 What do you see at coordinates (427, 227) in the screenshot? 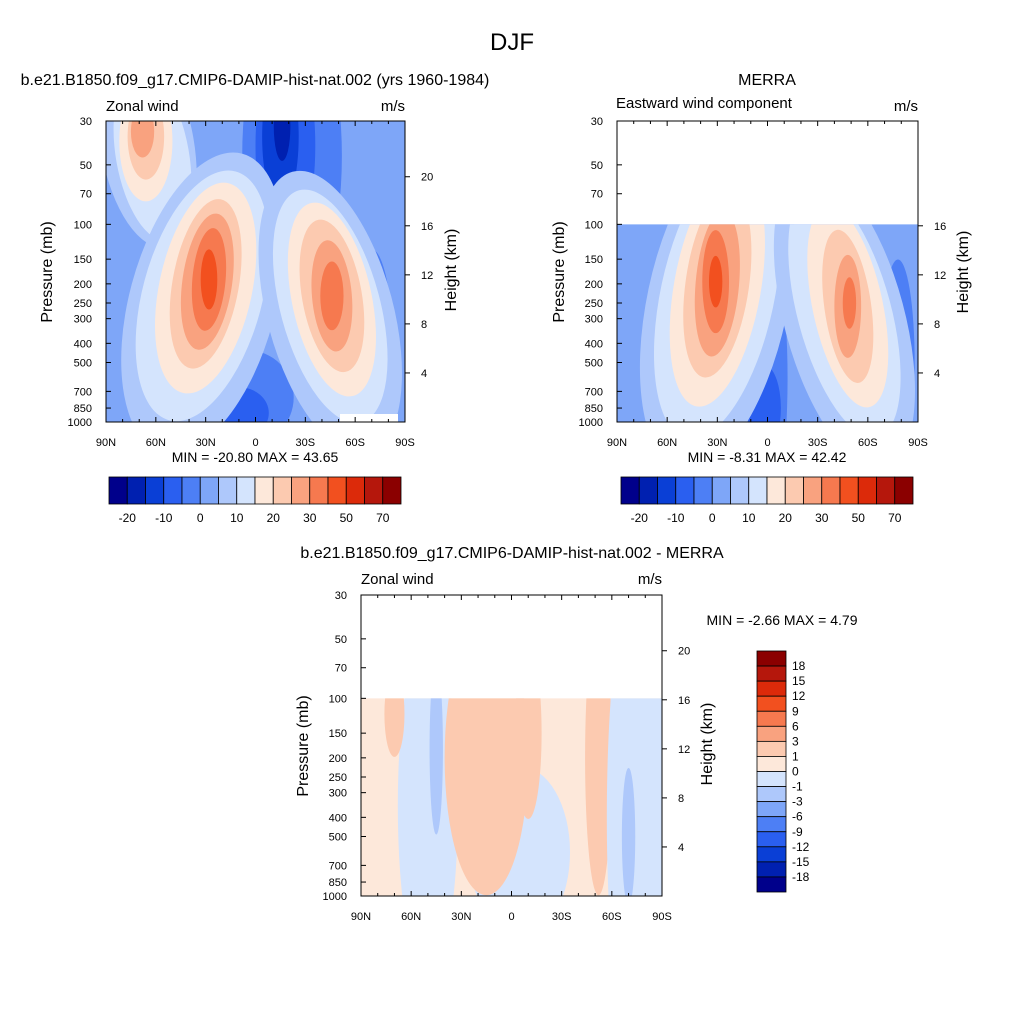
I see `y2-tick-label: 16` at bounding box center [427, 227].